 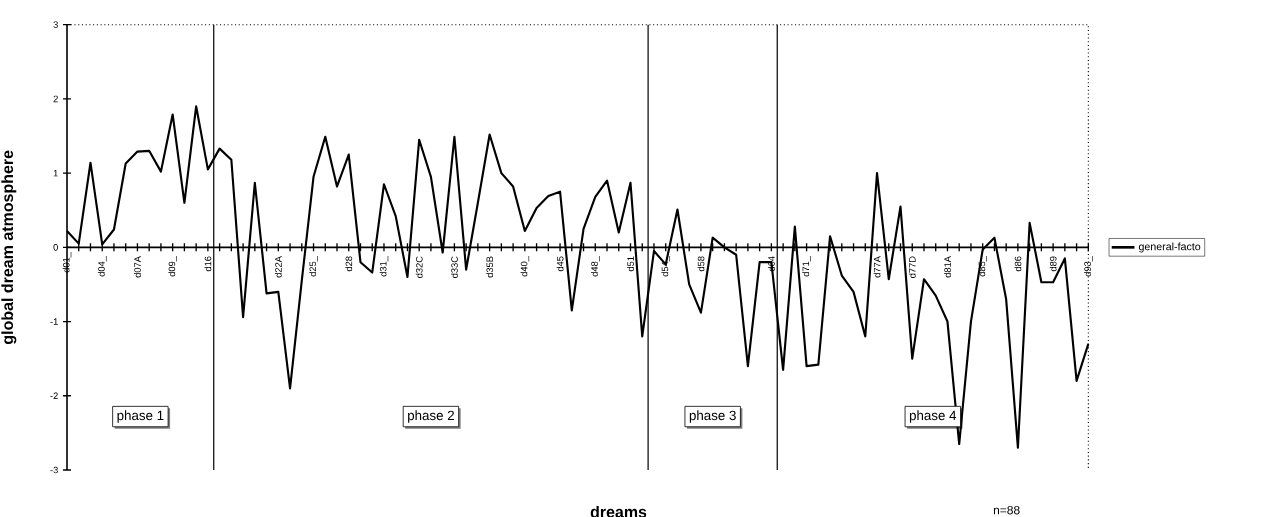 I want to click on x-tick-label: d89, so click(x=1053, y=264).